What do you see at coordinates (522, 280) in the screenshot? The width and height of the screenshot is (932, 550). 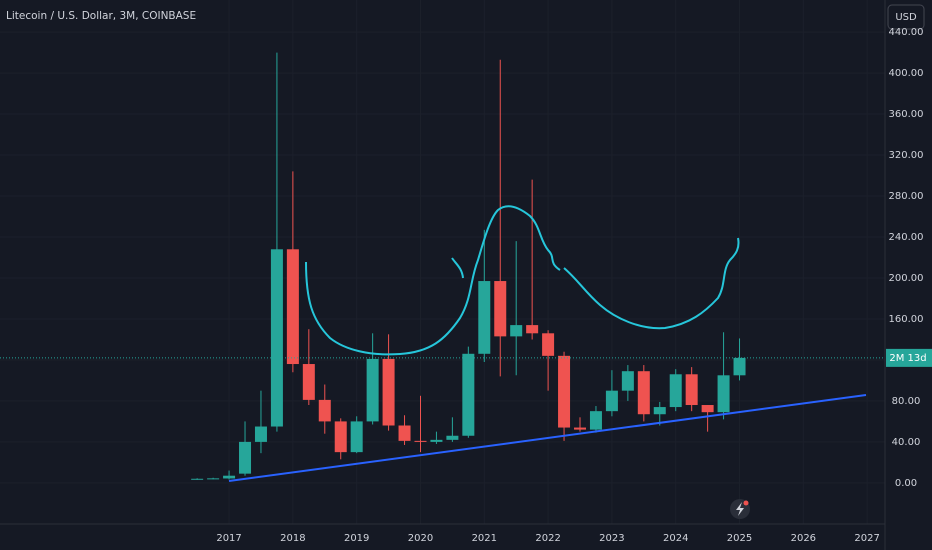 I see `drawing-curve` at bounding box center [522, 280].